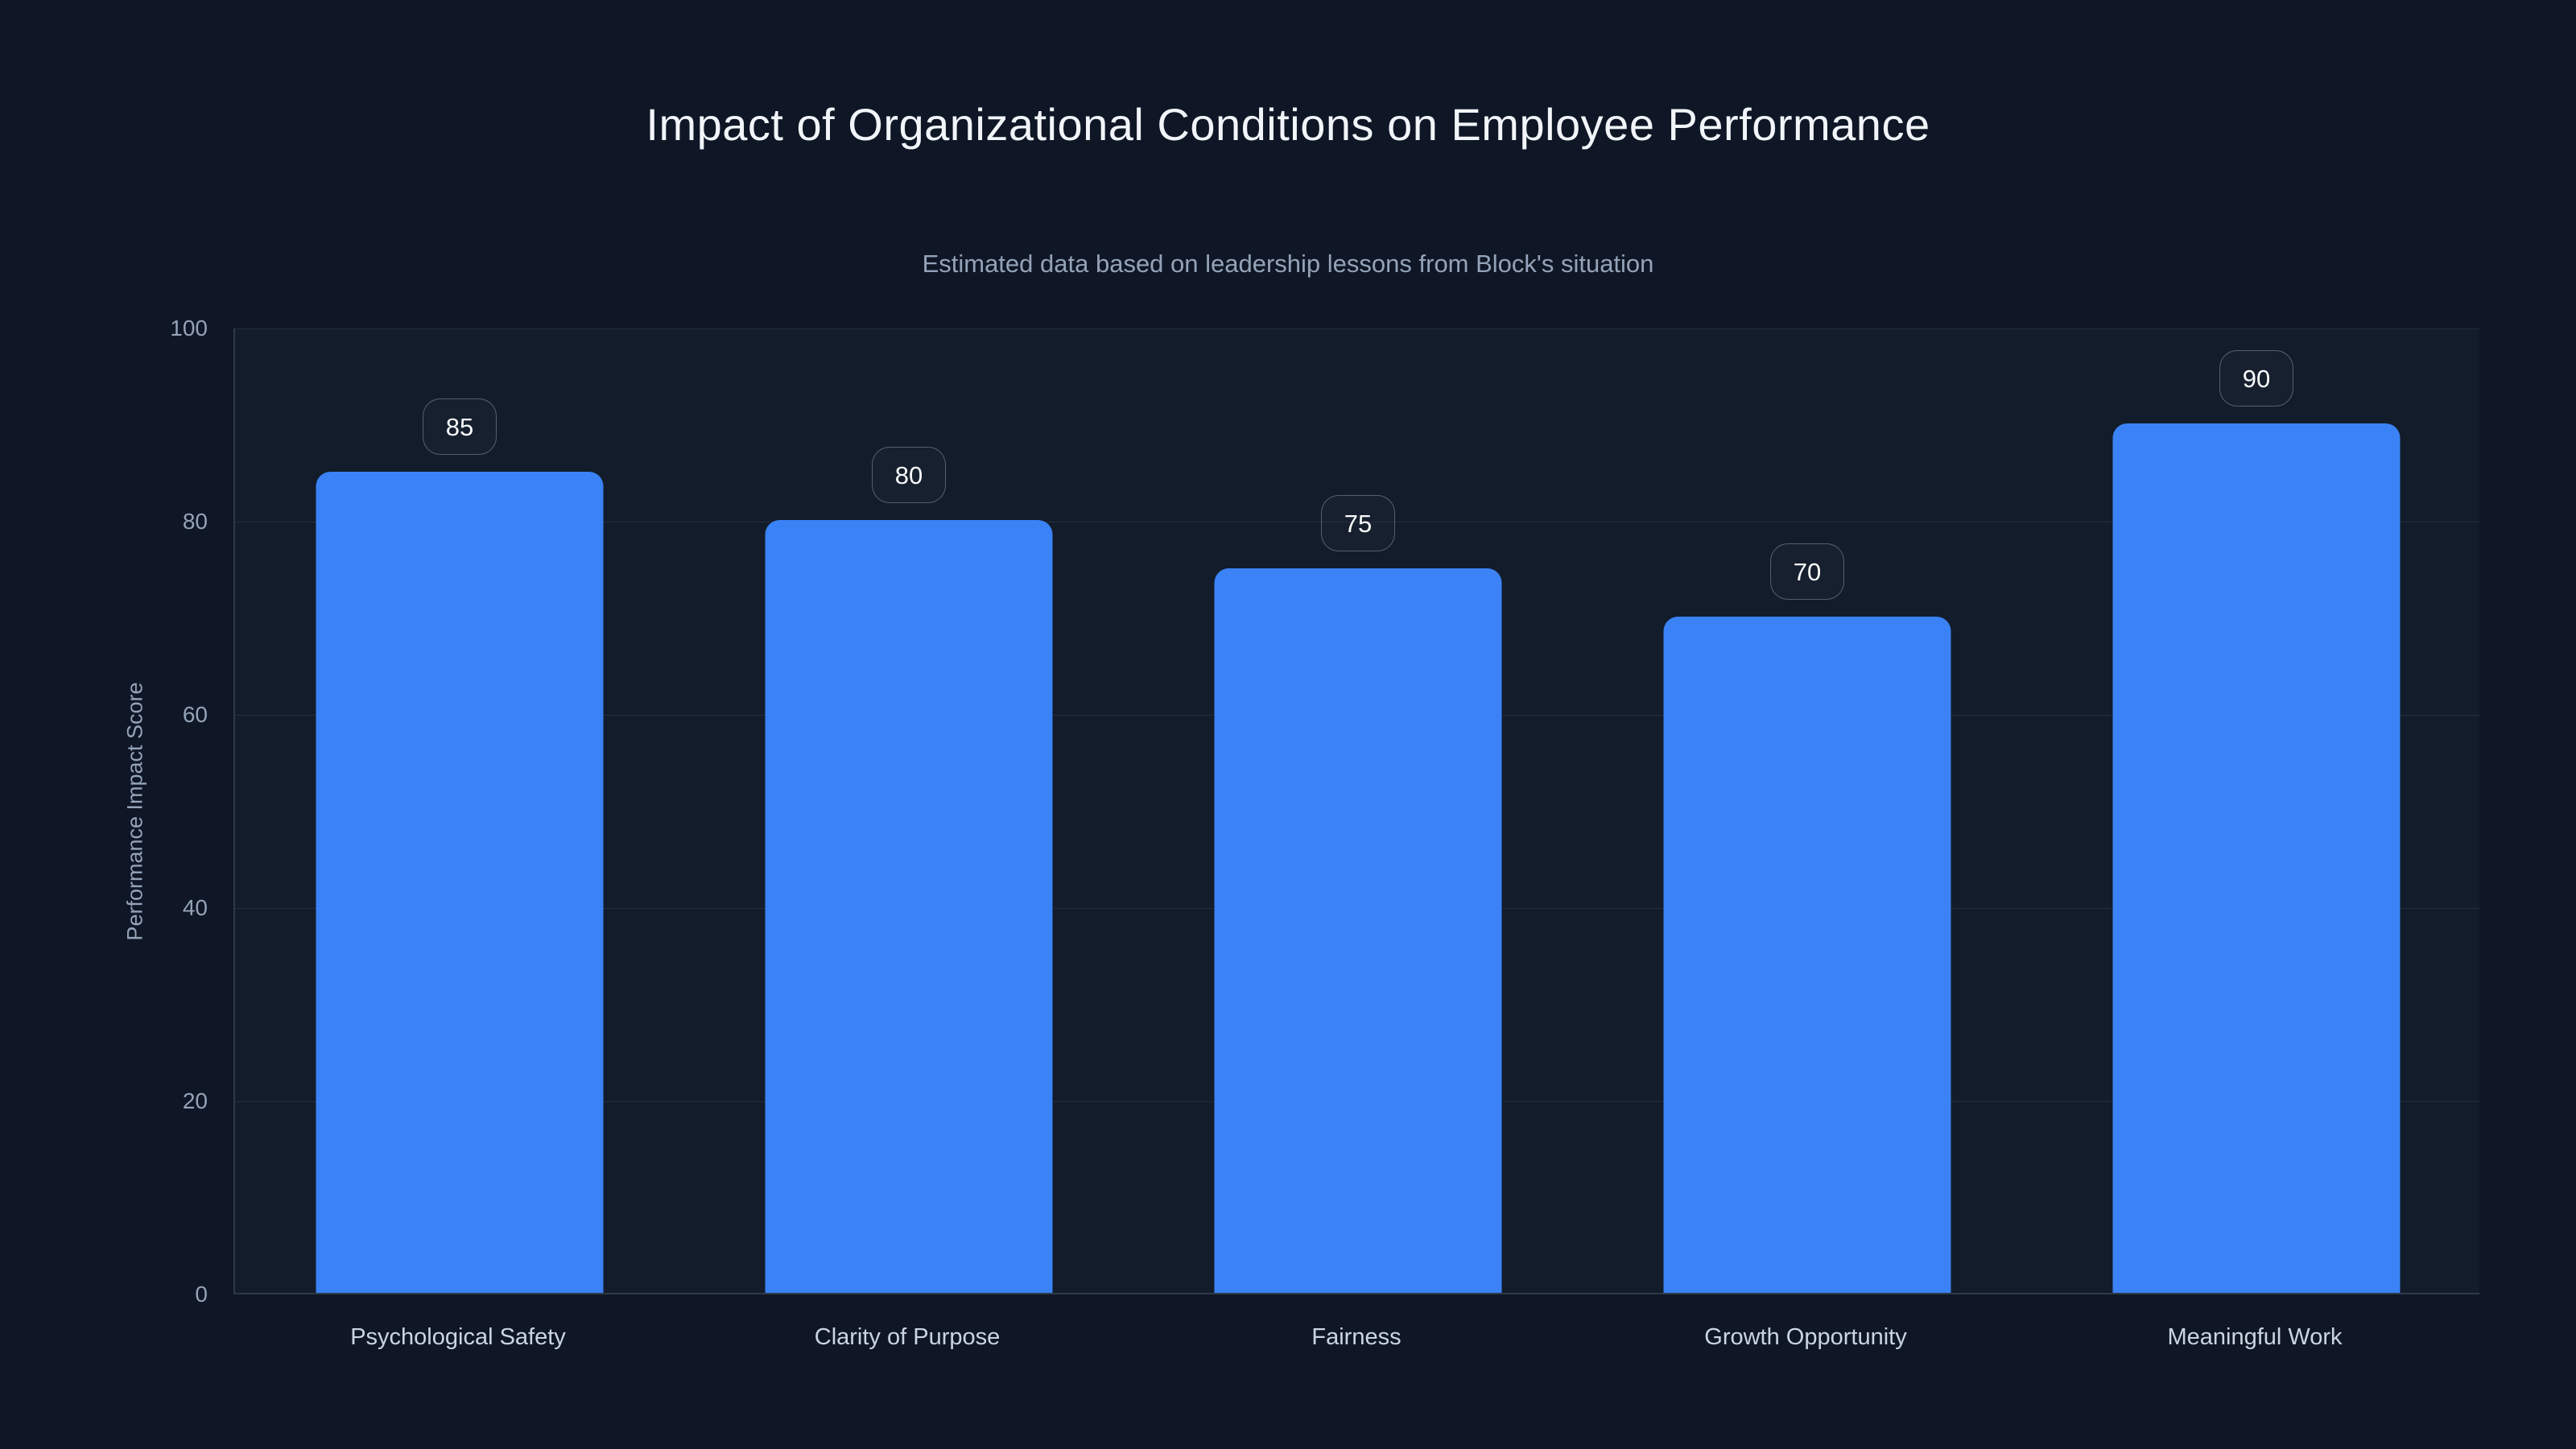 The image size is (2576, 1449). I want to click on y-tick-label-20: 20, so click(195, 1100).